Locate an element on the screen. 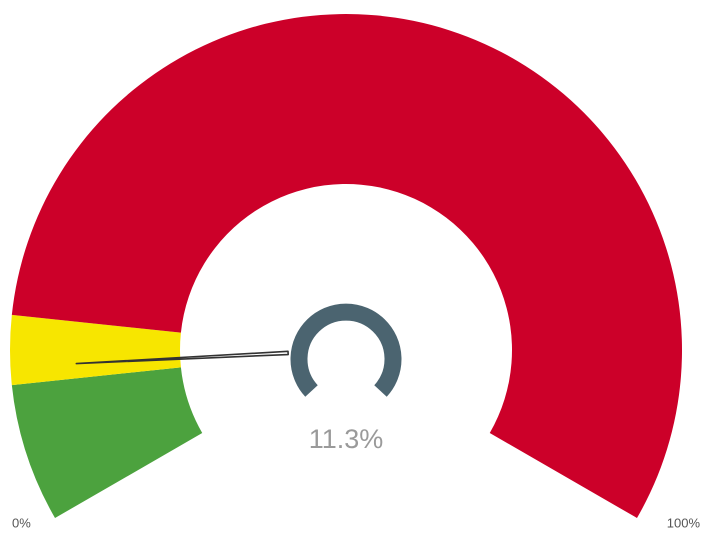 This screenshot has height=535, width=703. needle is located at coordinates (182, 357).